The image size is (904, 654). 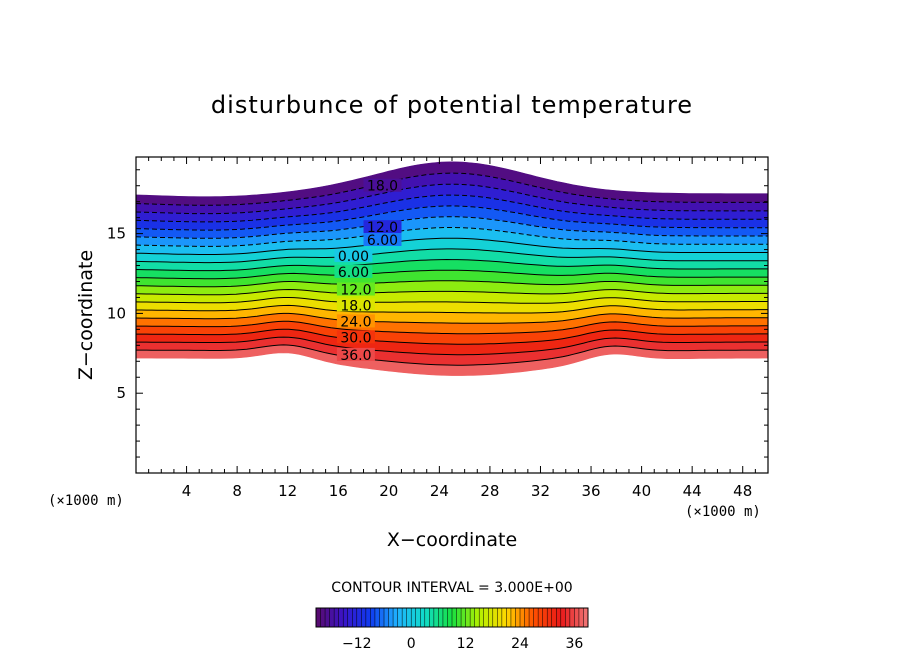 What do you see at coordinates (466, 644) in the screenshot?
I see `colorbar-tick-label: 12` at bounding box center [466, 644].